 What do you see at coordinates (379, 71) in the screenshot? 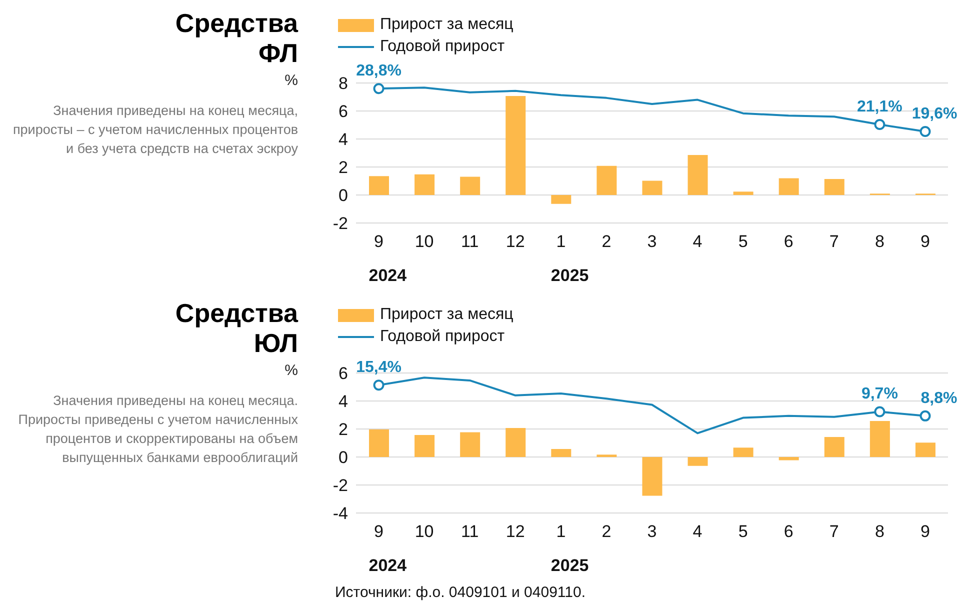
I see `data-label: 28,8%` at bounding box center [379, 71].